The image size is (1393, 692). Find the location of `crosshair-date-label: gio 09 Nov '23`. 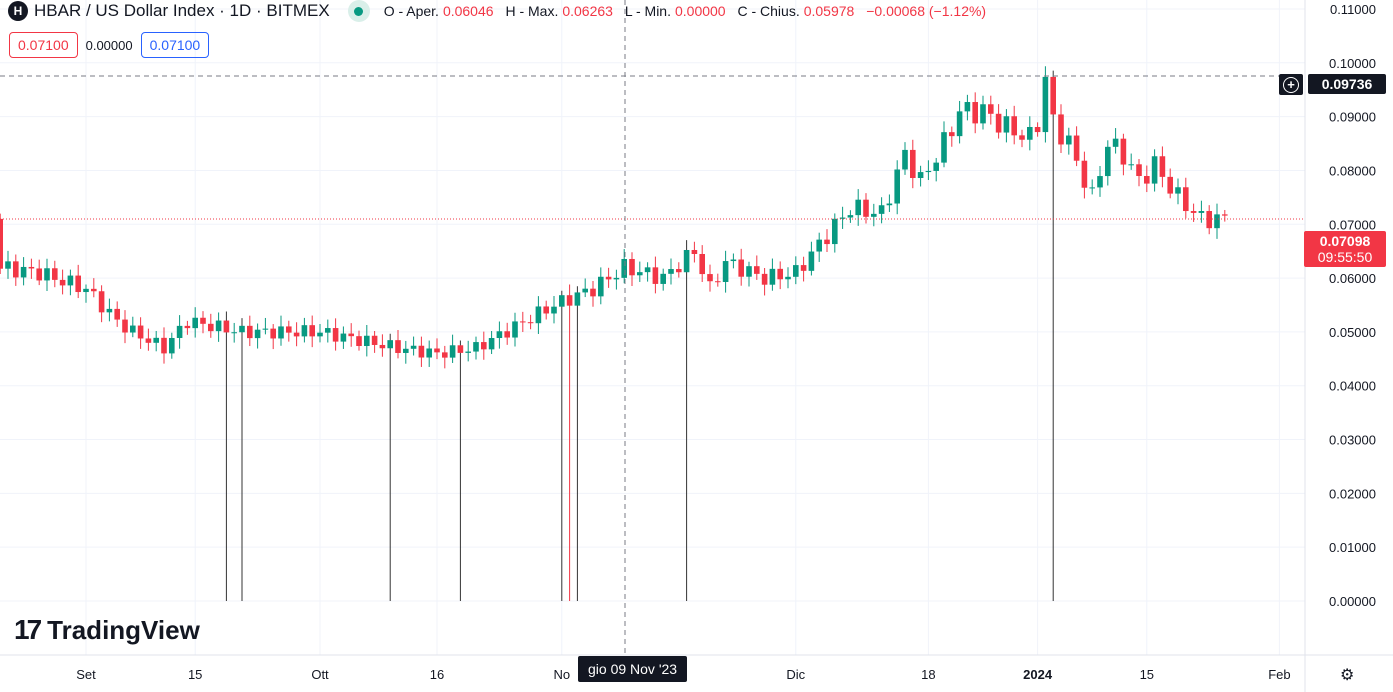

crosshair-date-label: gio 09 Nov '23 is located at coordinates (633, 669).